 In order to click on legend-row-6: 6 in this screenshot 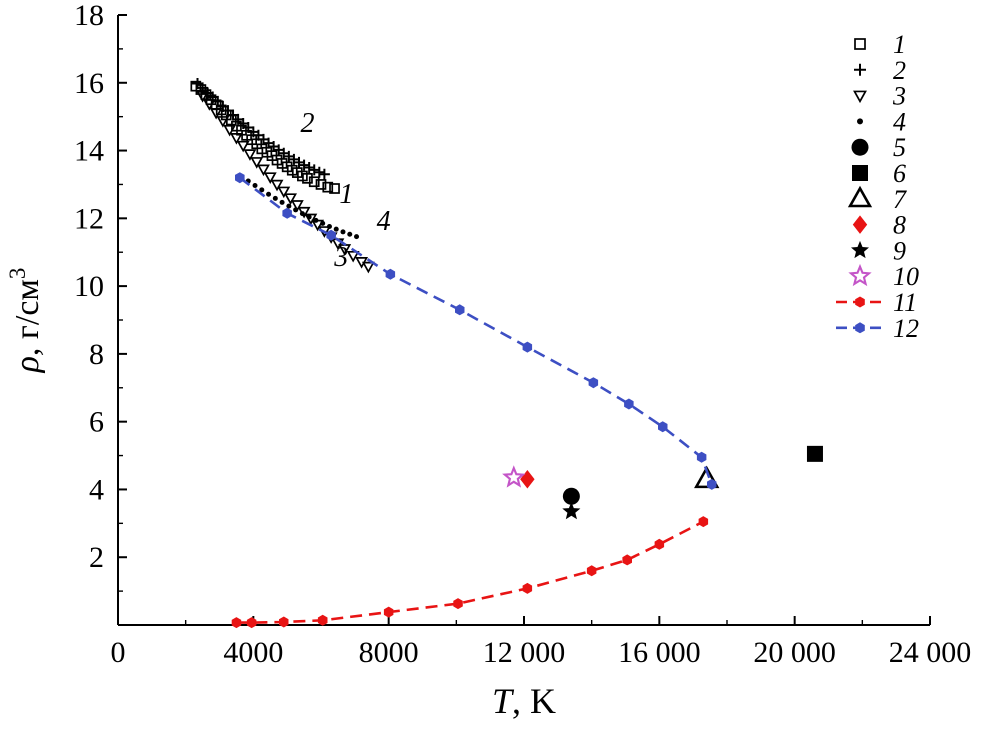, I will do `click(879, 173)`.